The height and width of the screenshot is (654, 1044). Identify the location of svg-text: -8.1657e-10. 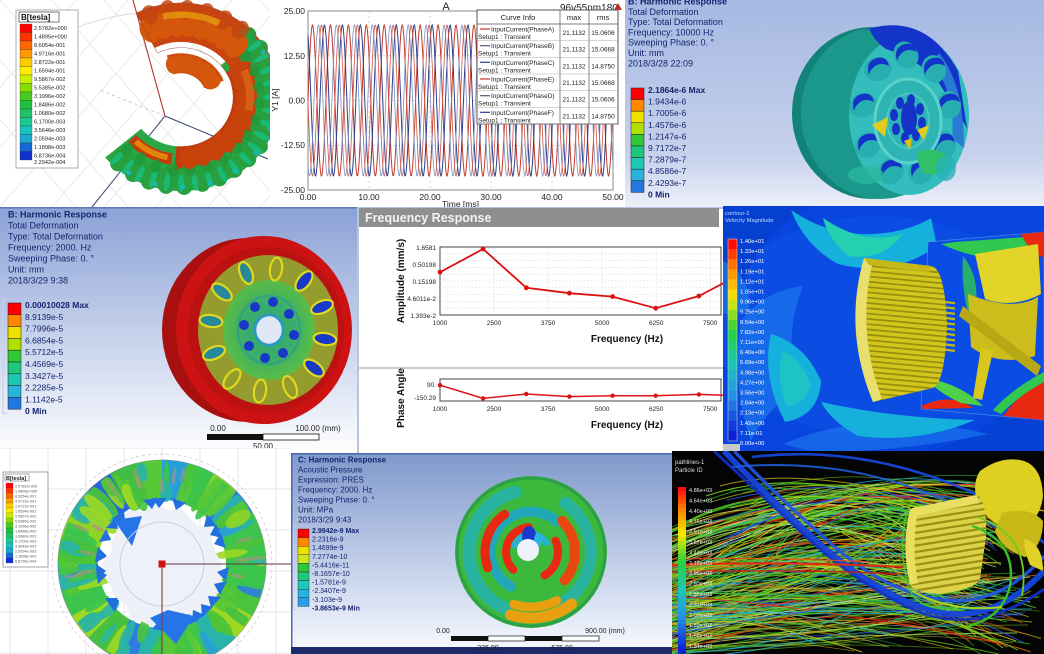
(331, 574).